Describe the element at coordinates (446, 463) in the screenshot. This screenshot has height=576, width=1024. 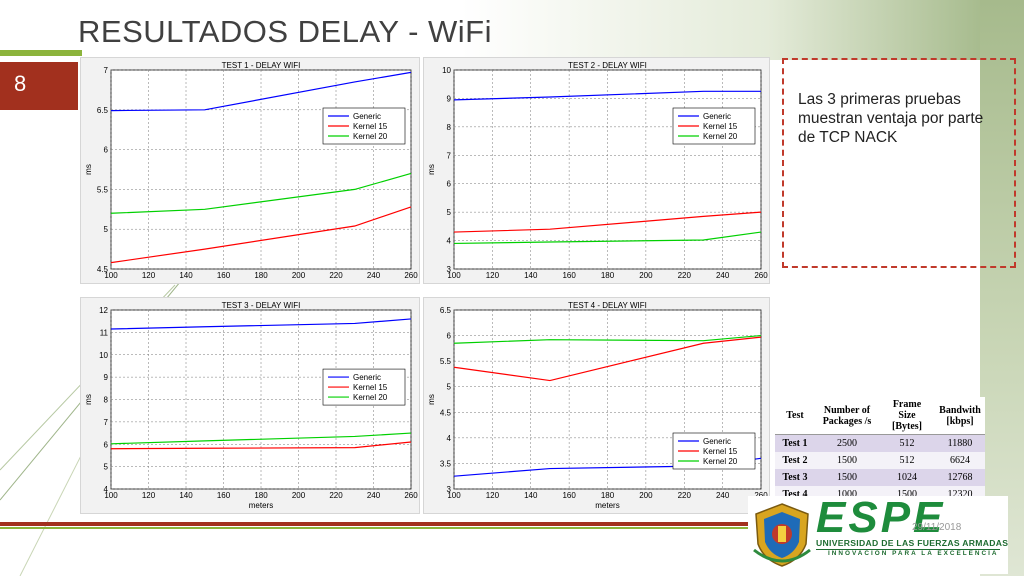
I see `y-tick-label: 3.5` at that location.